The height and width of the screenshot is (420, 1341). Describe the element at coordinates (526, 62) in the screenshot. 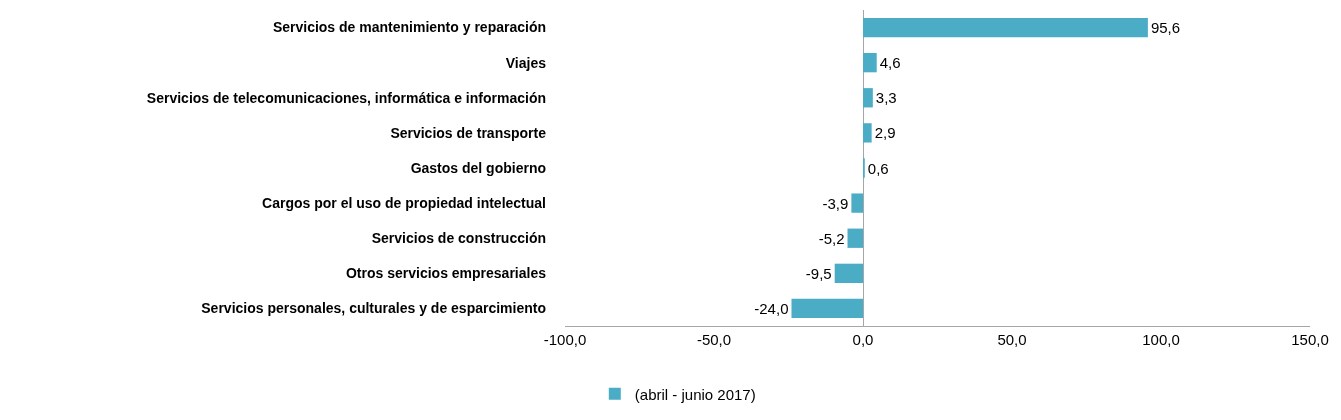

I see `y-tick-label: Viajes` at that location.